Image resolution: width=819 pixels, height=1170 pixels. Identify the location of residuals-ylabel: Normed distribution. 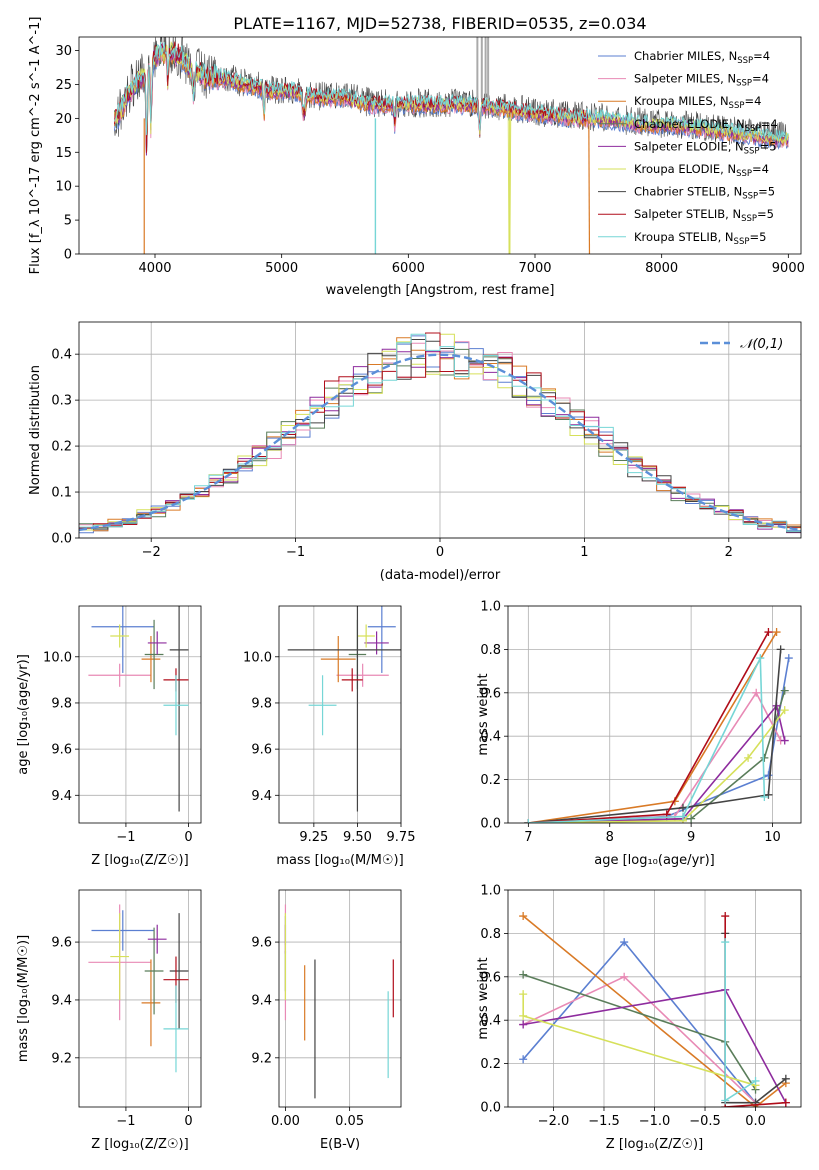
(35, 430).